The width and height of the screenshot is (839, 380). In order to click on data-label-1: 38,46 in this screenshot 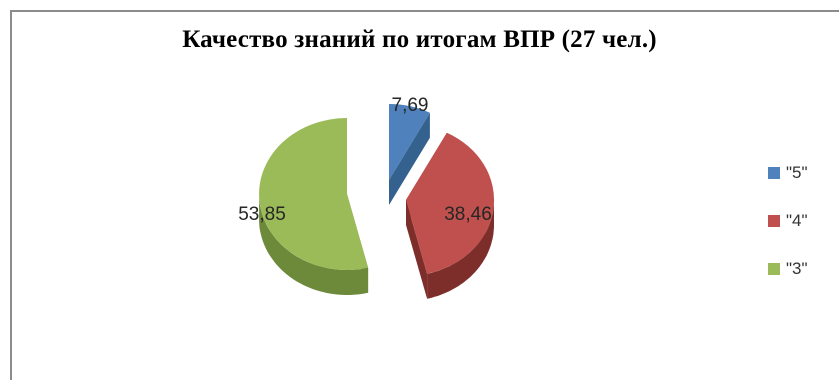, I will do `click(468, 214)`.